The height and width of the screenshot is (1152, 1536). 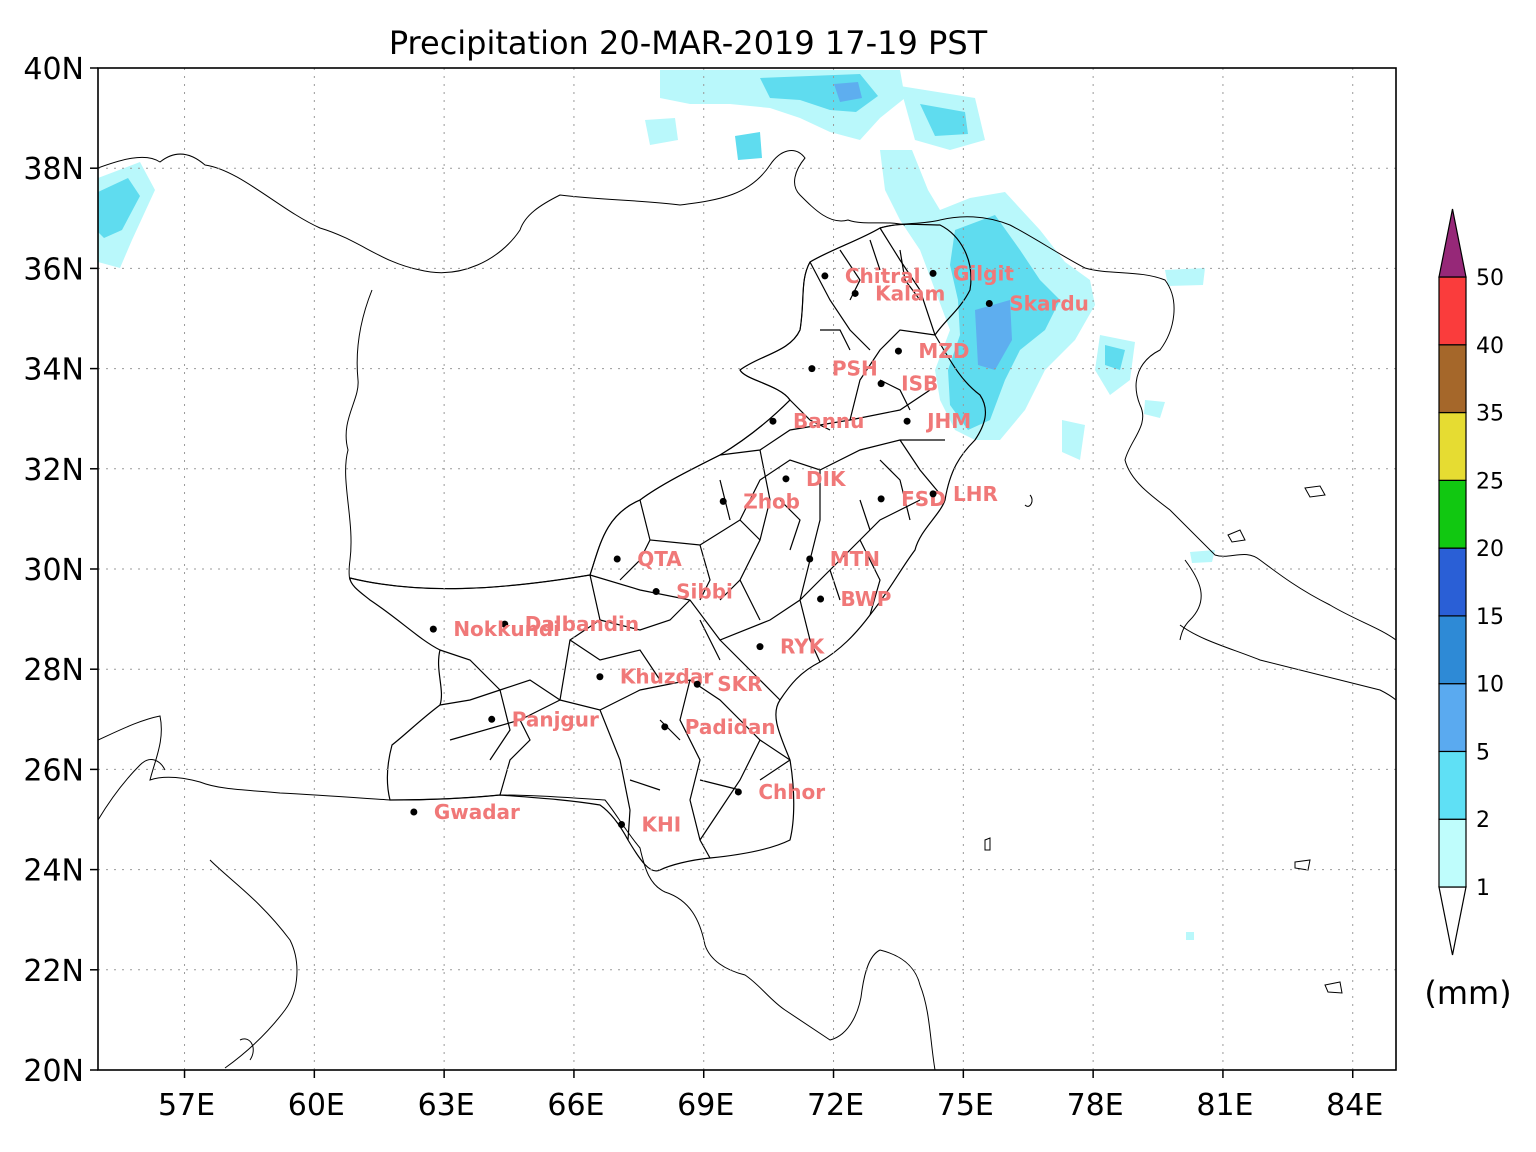 I want to click on lon-tick-label: 69E, so click(x=705, y=1105).